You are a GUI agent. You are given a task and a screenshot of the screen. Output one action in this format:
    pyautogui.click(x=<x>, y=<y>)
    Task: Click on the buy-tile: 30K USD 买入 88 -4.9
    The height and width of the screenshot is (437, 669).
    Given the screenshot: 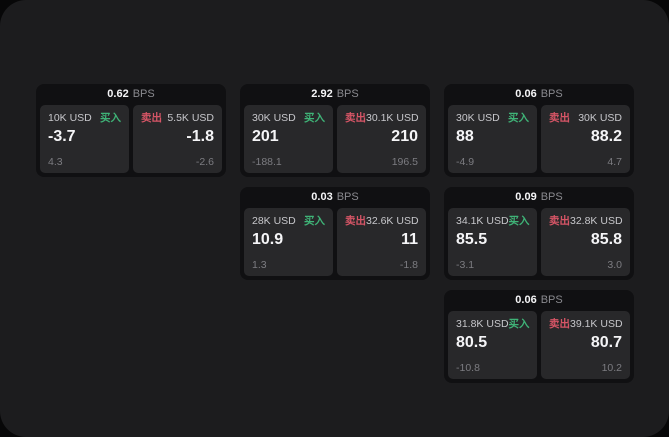 What is the action you would take?
    pyautogui.click(x=492, y=139)
    